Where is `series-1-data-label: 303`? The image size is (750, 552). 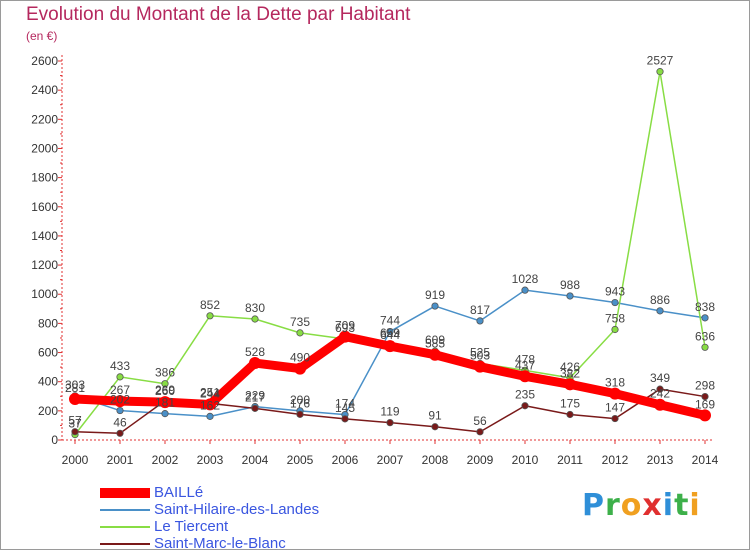 series-1-data-label: 303 is located at coordinates (75, 385).